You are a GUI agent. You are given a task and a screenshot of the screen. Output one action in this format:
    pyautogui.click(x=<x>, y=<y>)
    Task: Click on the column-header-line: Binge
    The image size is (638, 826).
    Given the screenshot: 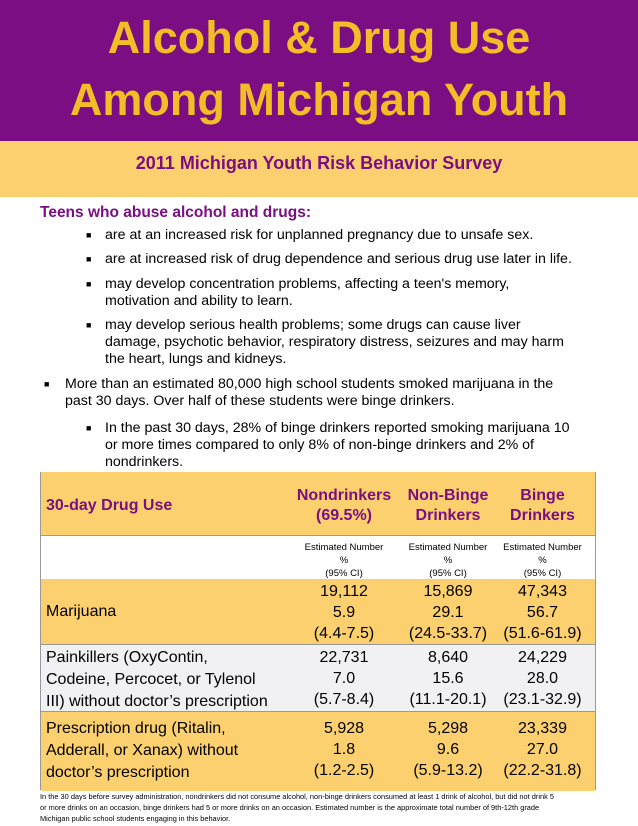 What is the action you would take?
    pyautogui.click(x=542, y=495)
    